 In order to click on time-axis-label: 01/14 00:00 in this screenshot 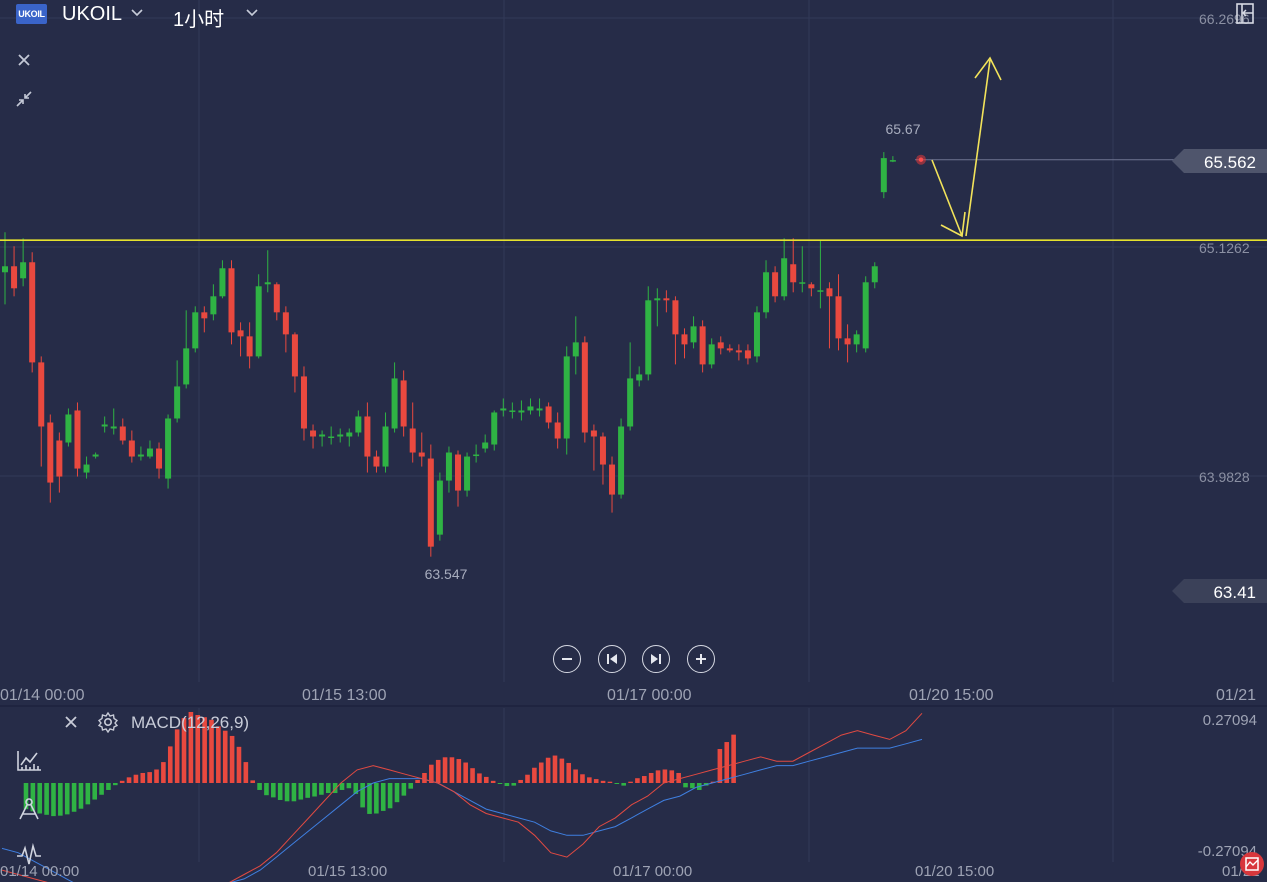, I will do `click(42, 695)`.